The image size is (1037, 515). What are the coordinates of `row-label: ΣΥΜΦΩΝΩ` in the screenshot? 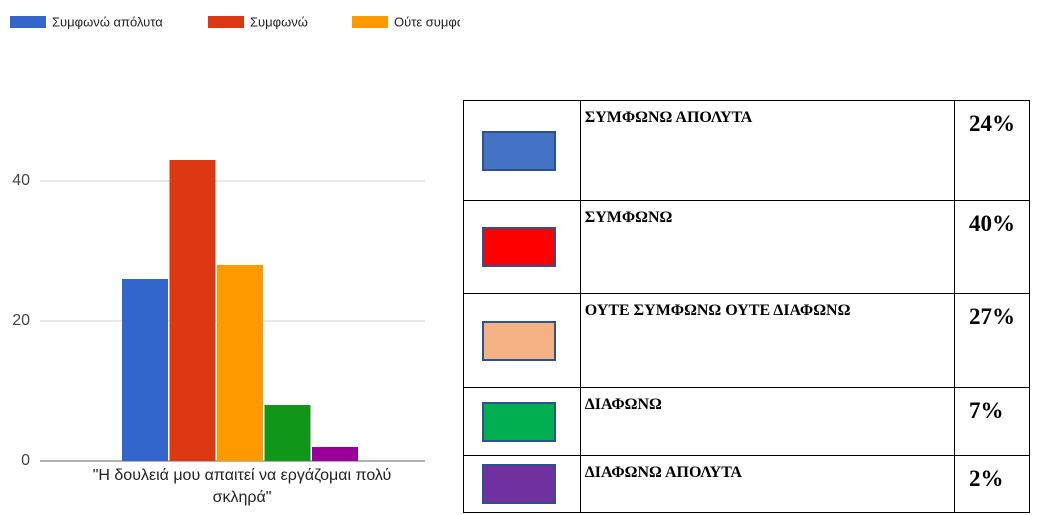 It's located at (767, 247).